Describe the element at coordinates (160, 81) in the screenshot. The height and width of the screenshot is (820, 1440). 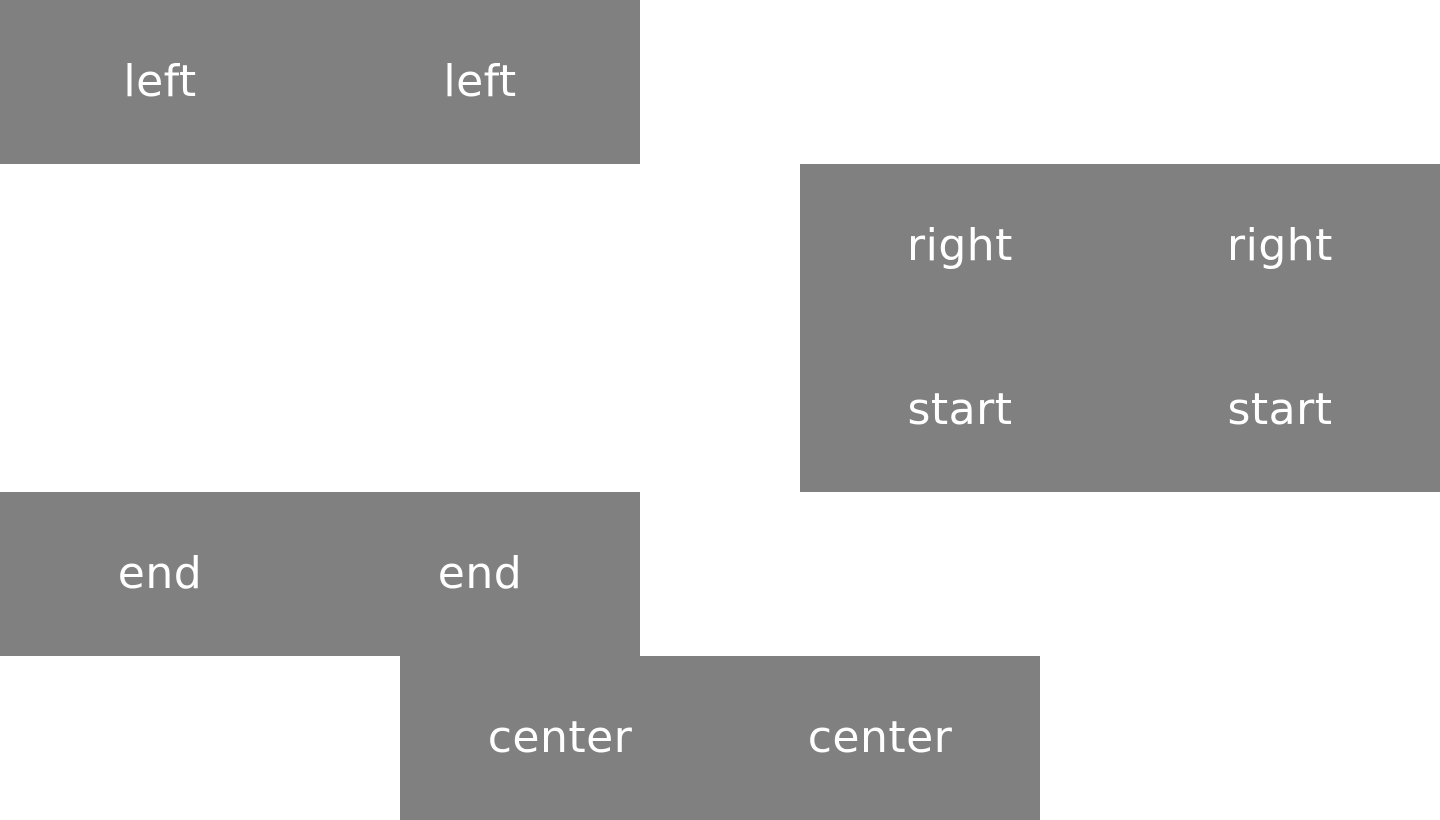
I see `cell-left-1: left` at that location.